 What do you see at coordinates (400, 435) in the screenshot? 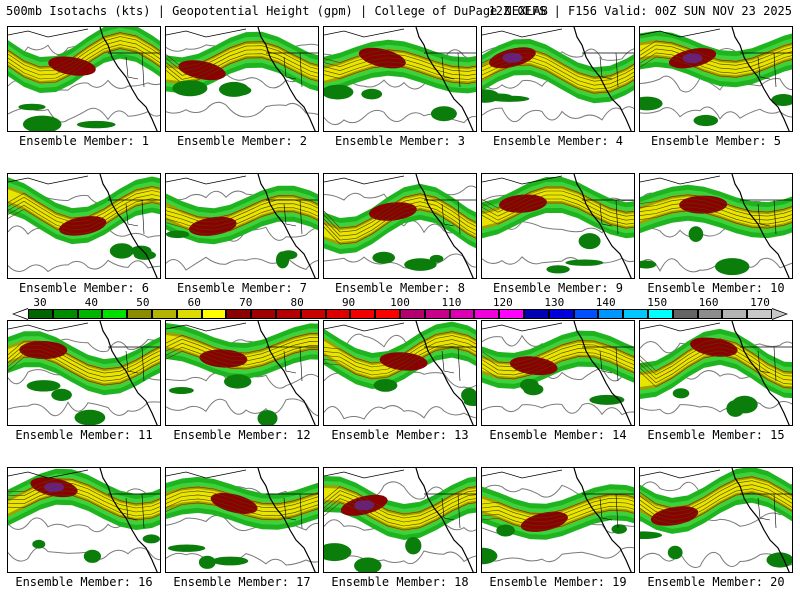
I see `ensemble-member-label: Ensemble Member: 13` at bounding box center [400, 435].